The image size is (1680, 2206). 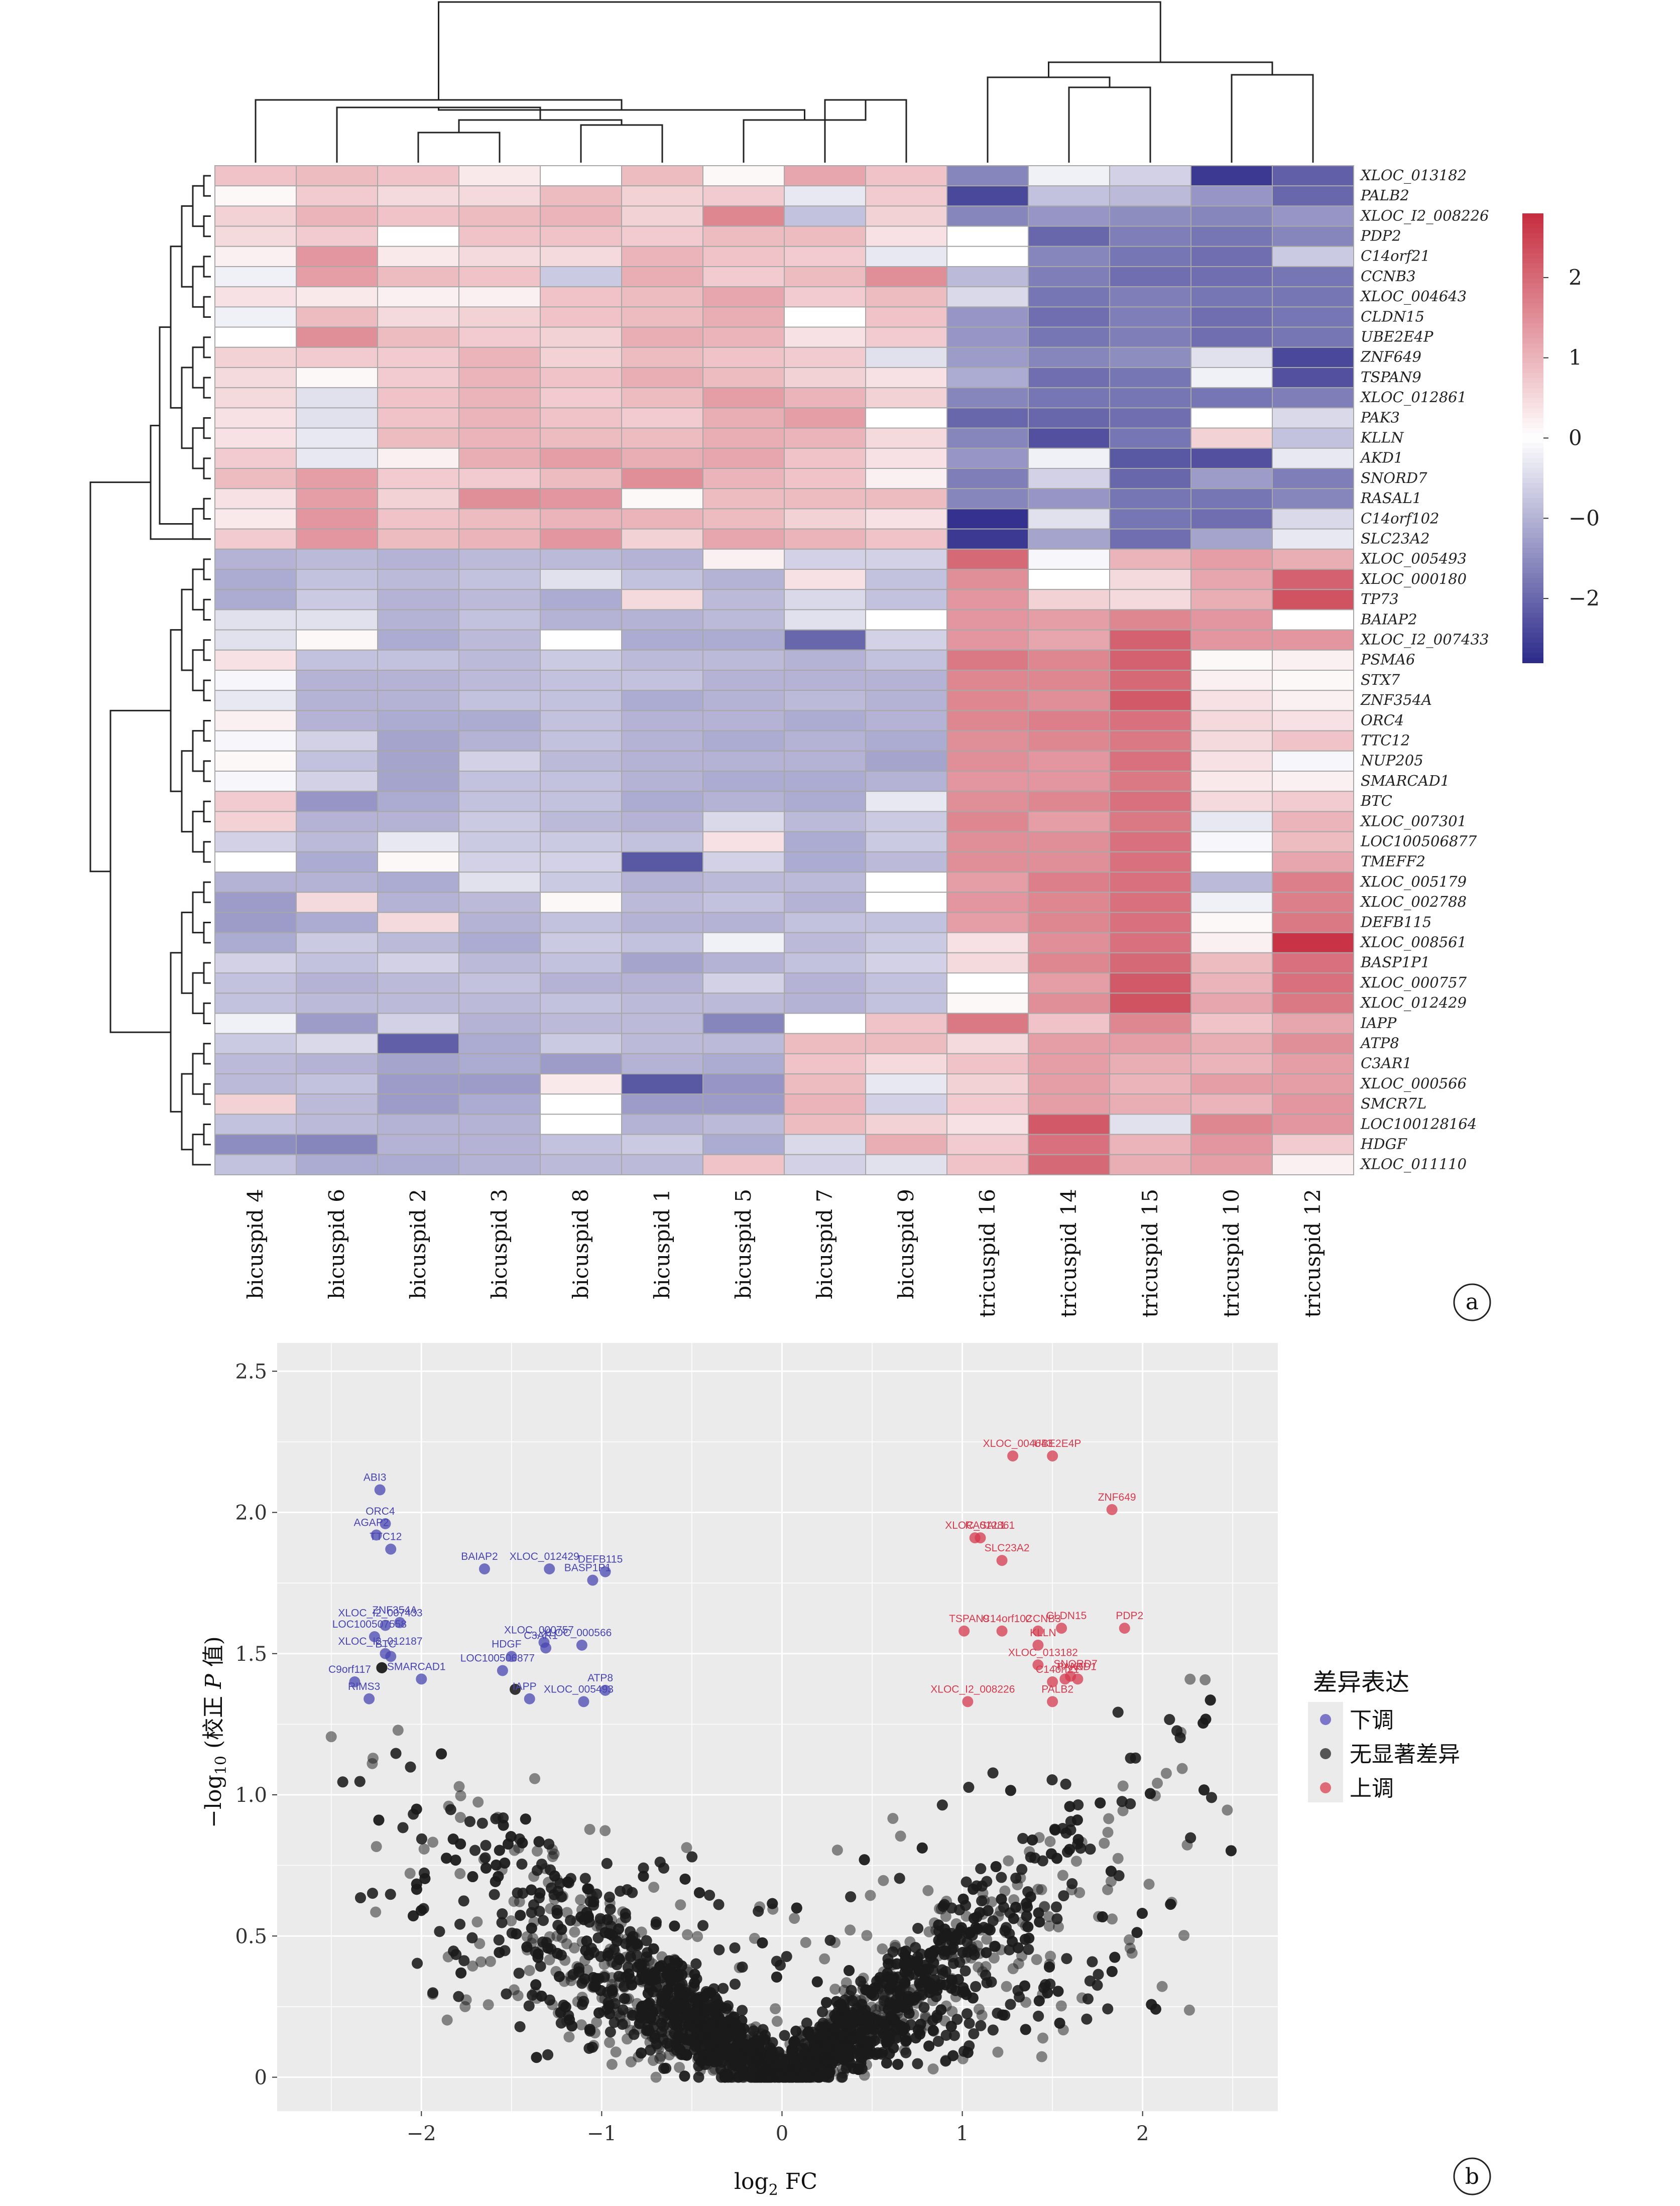 What do you see at coordinates (1575, 277) in the screenshot?
I see `colorbar-tick-label: 2` at bounding box center [1575, 277].